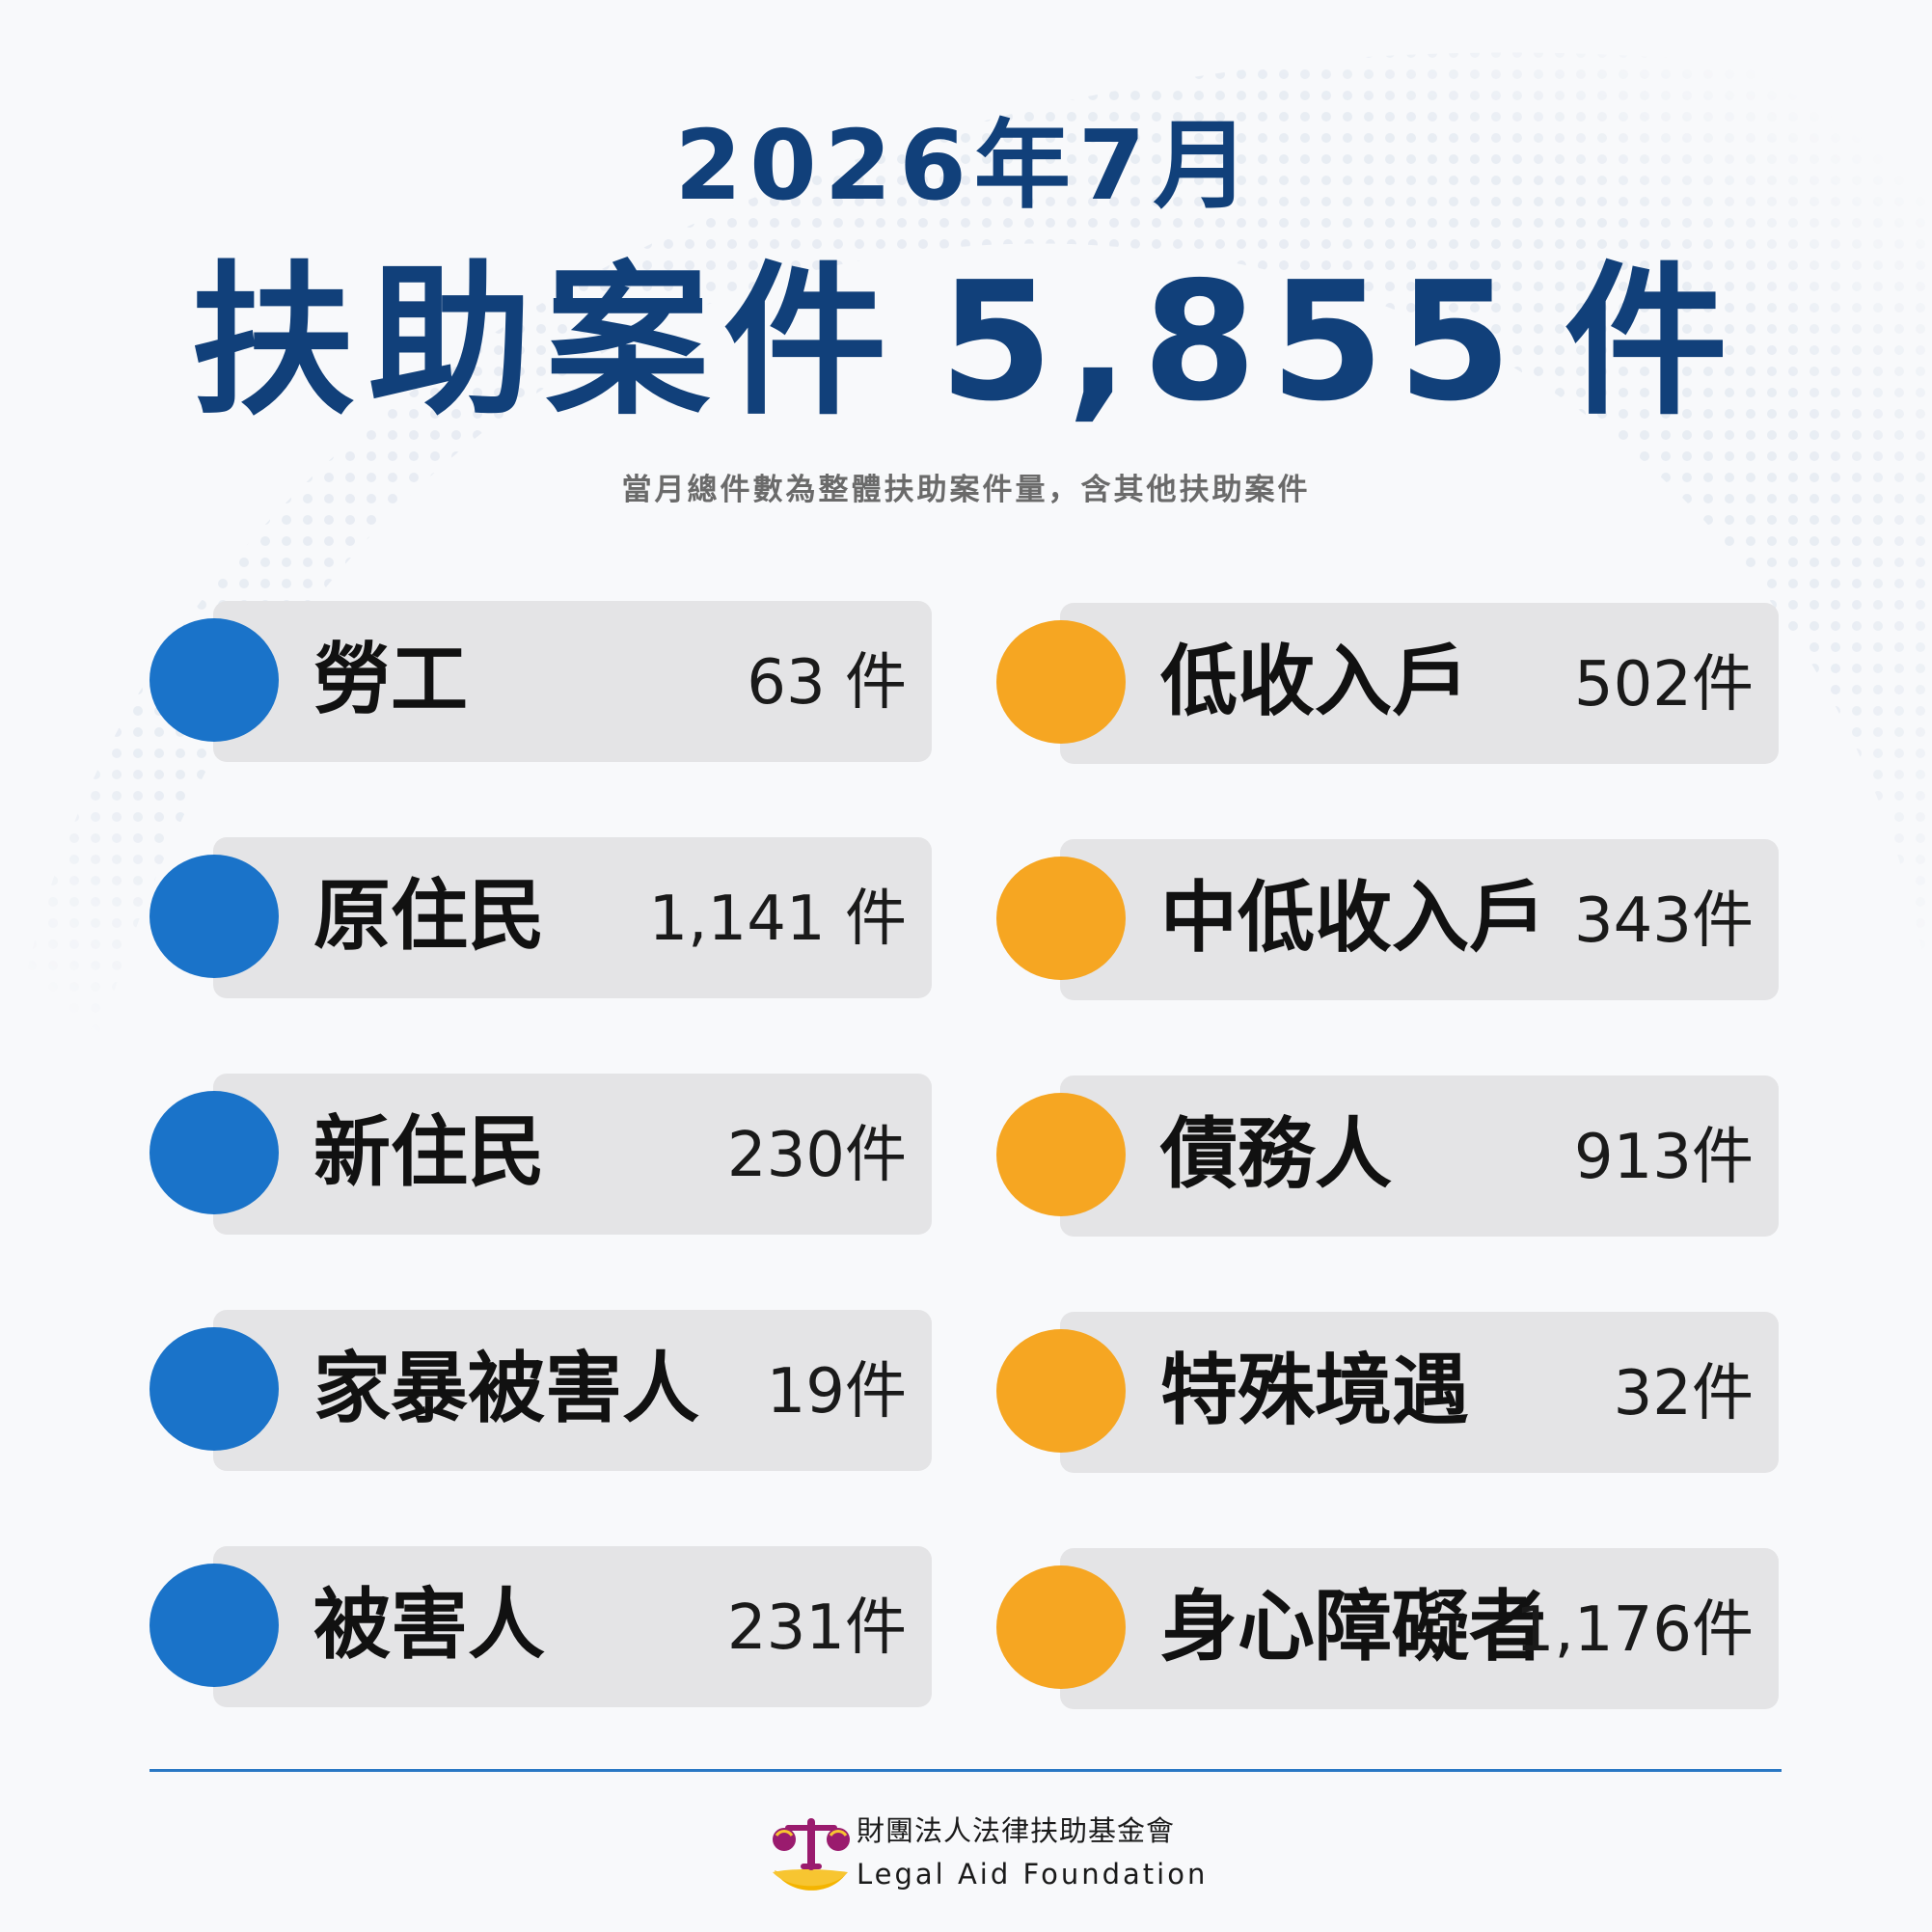 The image size is (1932, 1932). What do you see at coordinates (1663, 921) in the screenshot?
I see `category-count: 343件` at bounding box center [1663, 921].